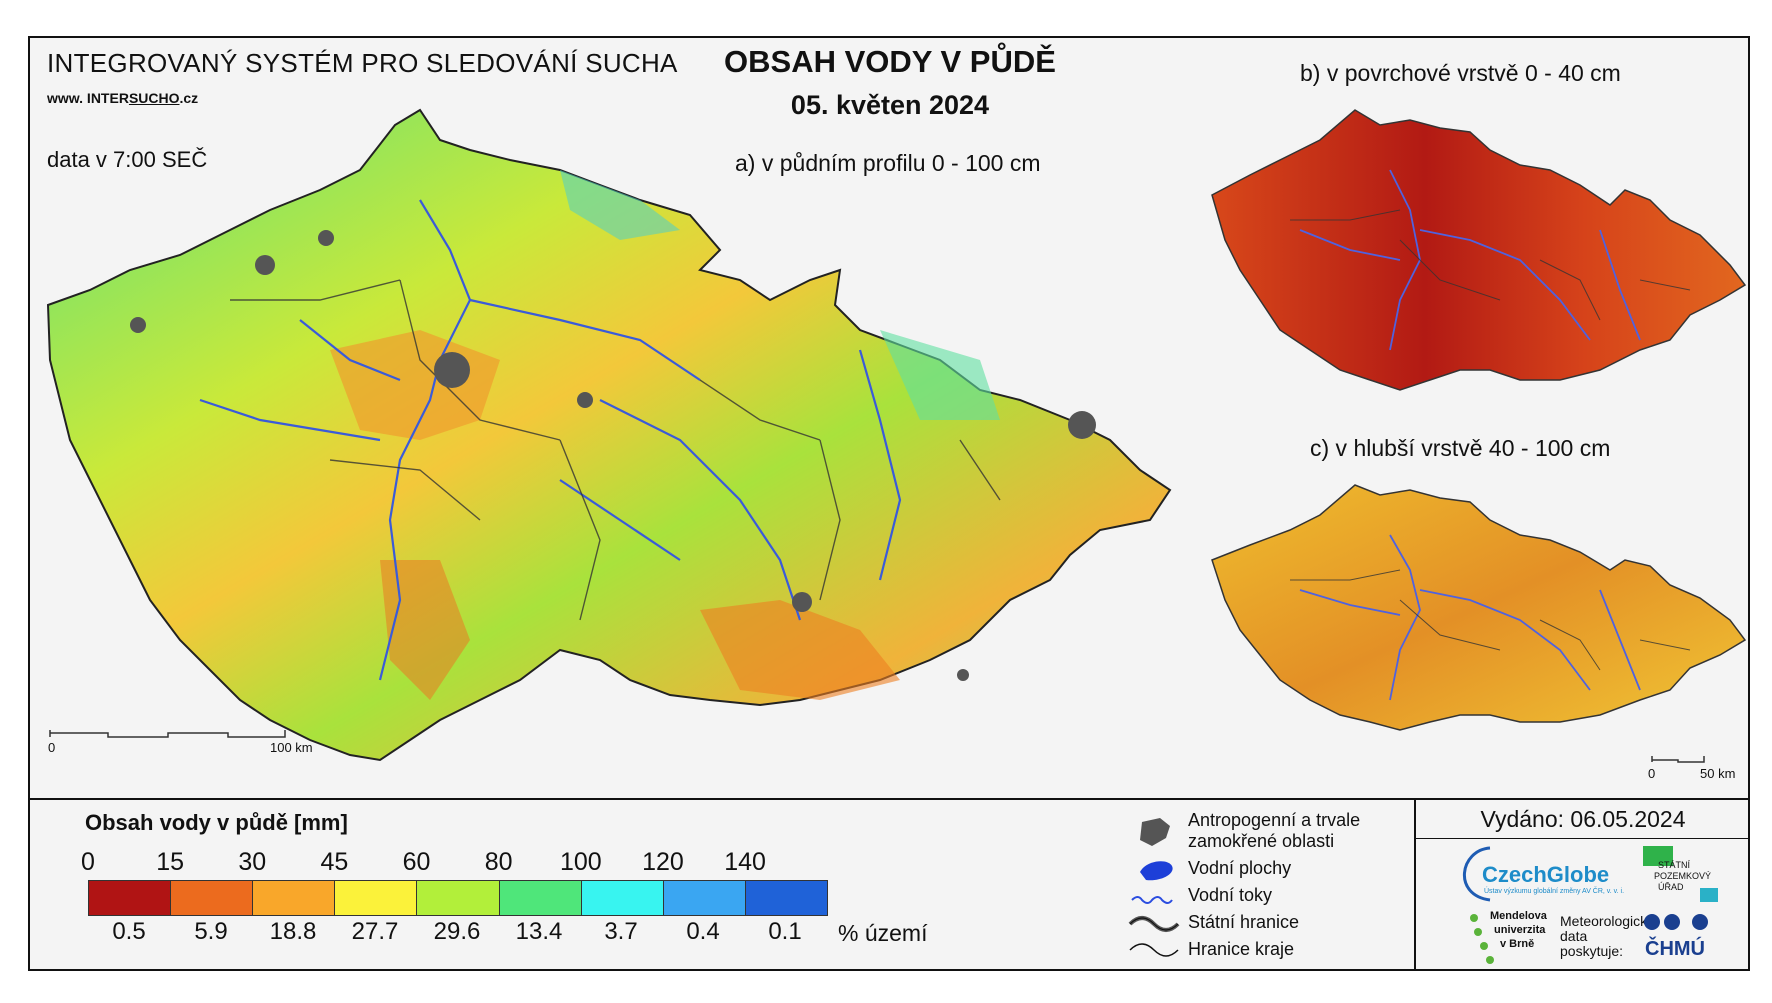 Image resolution: width=1772 pixels, height=1003 pixels. What do you see at coordinates (1261, 841) in the screenshot?
I see `anthropogenic-label-2: zamokřené oblasti` at bounding box center [1261, 841].